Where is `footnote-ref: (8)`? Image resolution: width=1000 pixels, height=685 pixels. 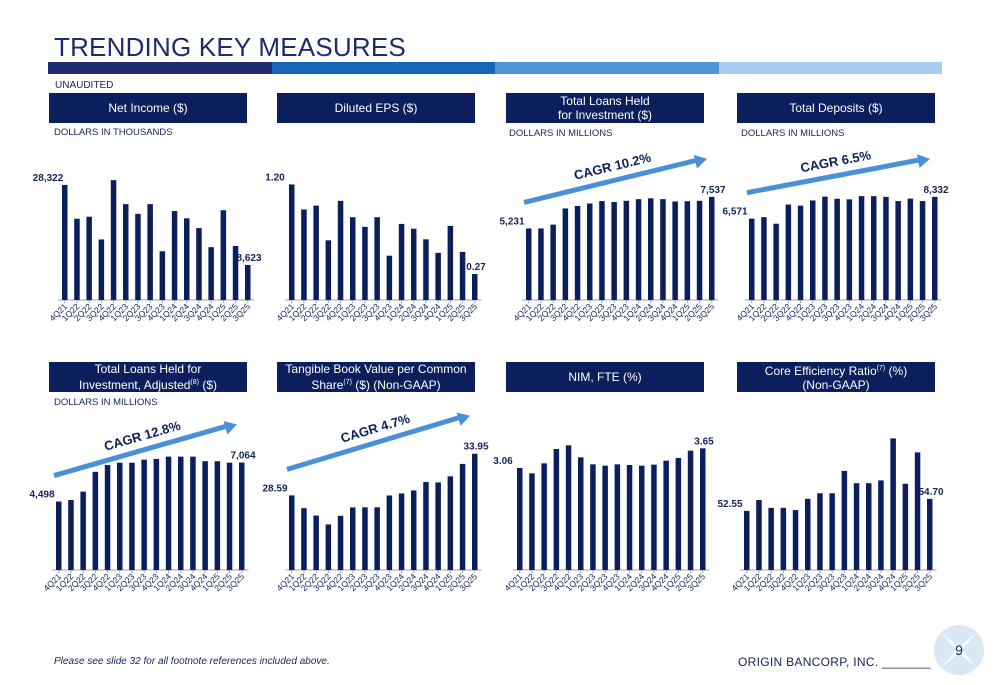 footnote-ref: (8) is located at coordinates (194, 382).